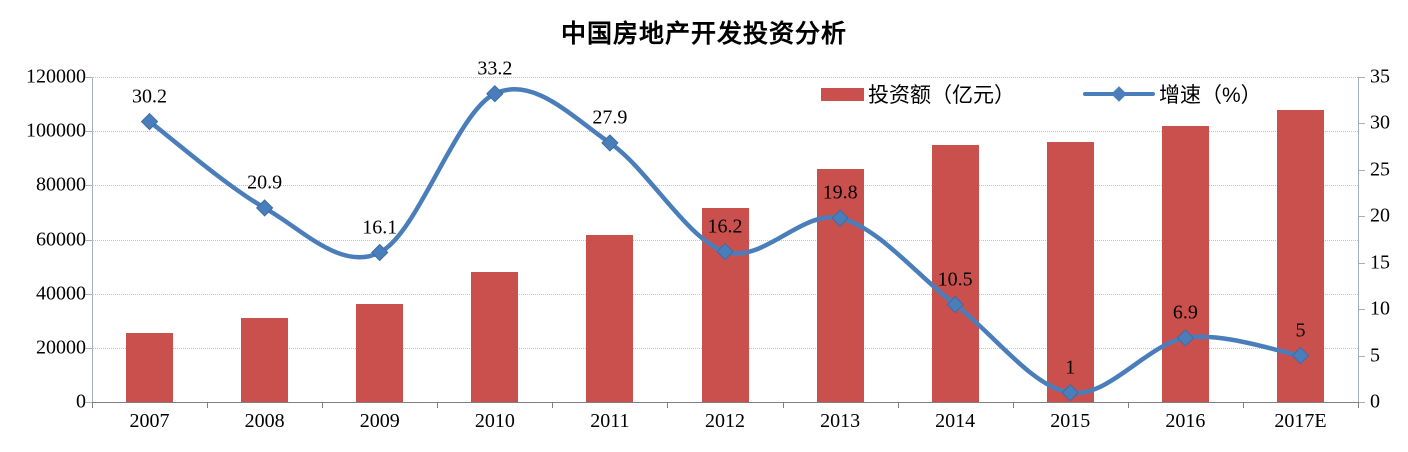 Image resolution: width=1408 pixels, height=452 pixels. Describe the element at coordinates (1300, 330) in the screenshot. I see `line-data-label: 5` at that location.